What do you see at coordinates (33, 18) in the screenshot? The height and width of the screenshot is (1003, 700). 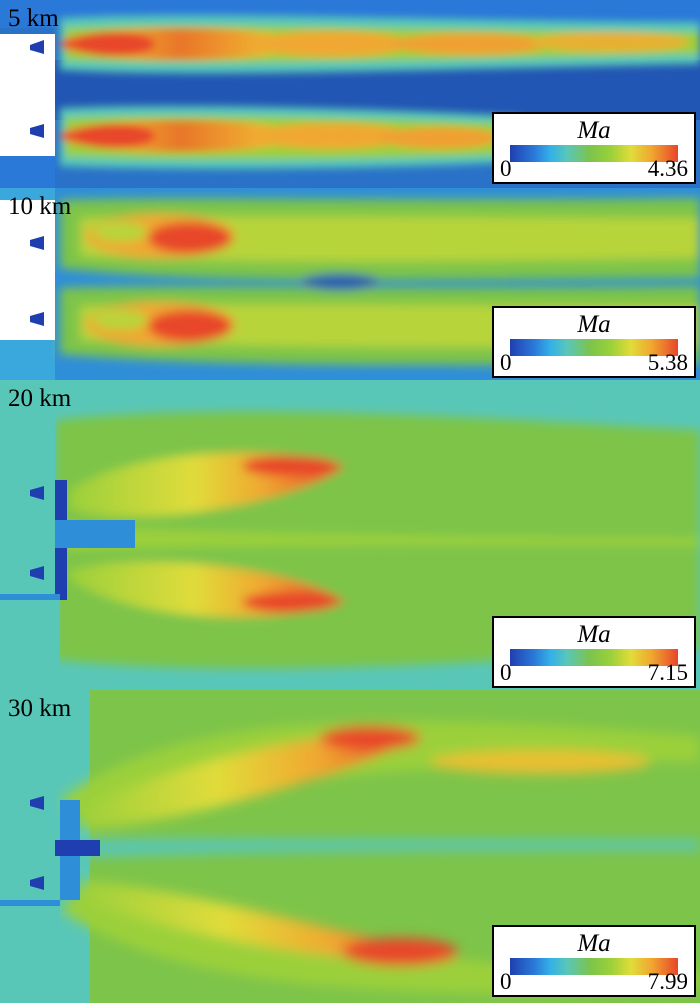 I see `altitude-label: 5 km` at bounding box center [33, 18].